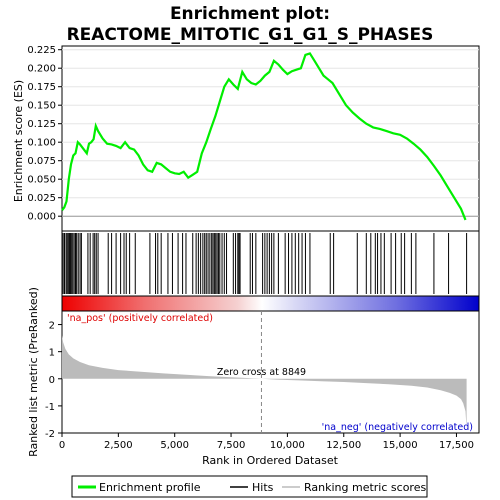 The height and width of the screenshot is (500, 500). Describe the element at coordinates (18, 141) in the screenshot. I see `es-y-axis-label: Enrichment score (ES)` at that location.